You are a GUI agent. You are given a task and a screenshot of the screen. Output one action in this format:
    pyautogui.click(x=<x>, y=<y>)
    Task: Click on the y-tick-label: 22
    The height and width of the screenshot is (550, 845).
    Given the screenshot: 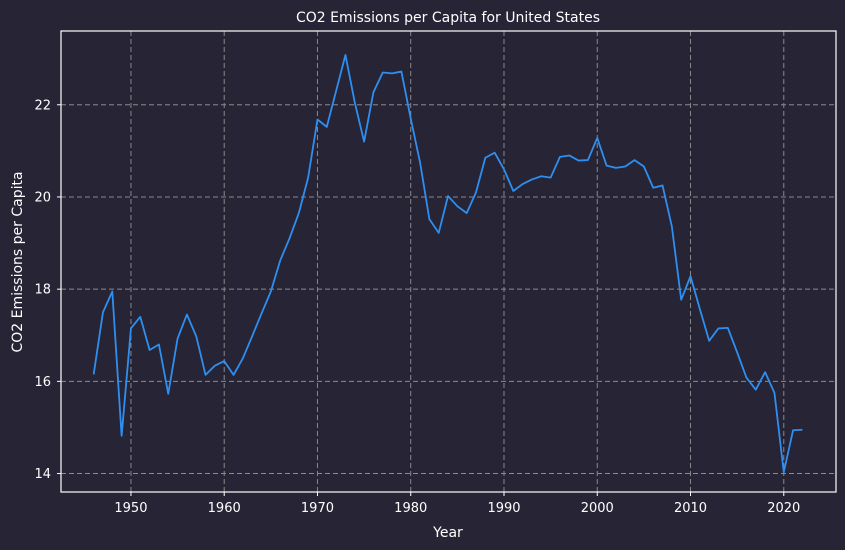 What is the action you would take?
    pyautogui.click(x=42, y=105)
    